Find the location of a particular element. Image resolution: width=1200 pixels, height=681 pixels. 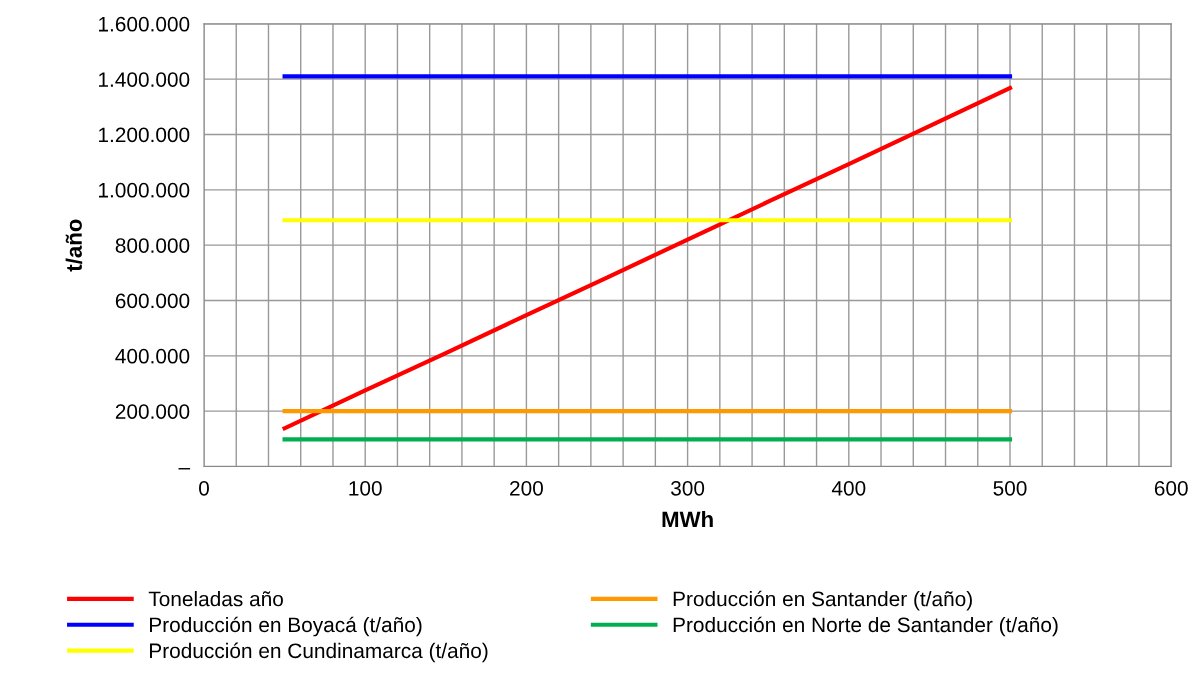

y-tick-label: 400.000 is located at coordinates (152, 356).